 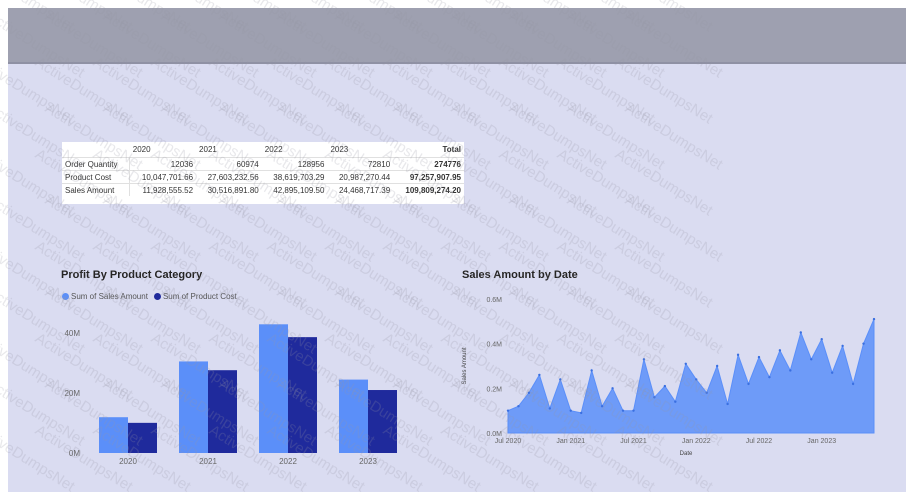 I want to click on profit-bar-chart: 0M 20M 40M 2020 2021 2022 2023, so click(x=233, y=388).